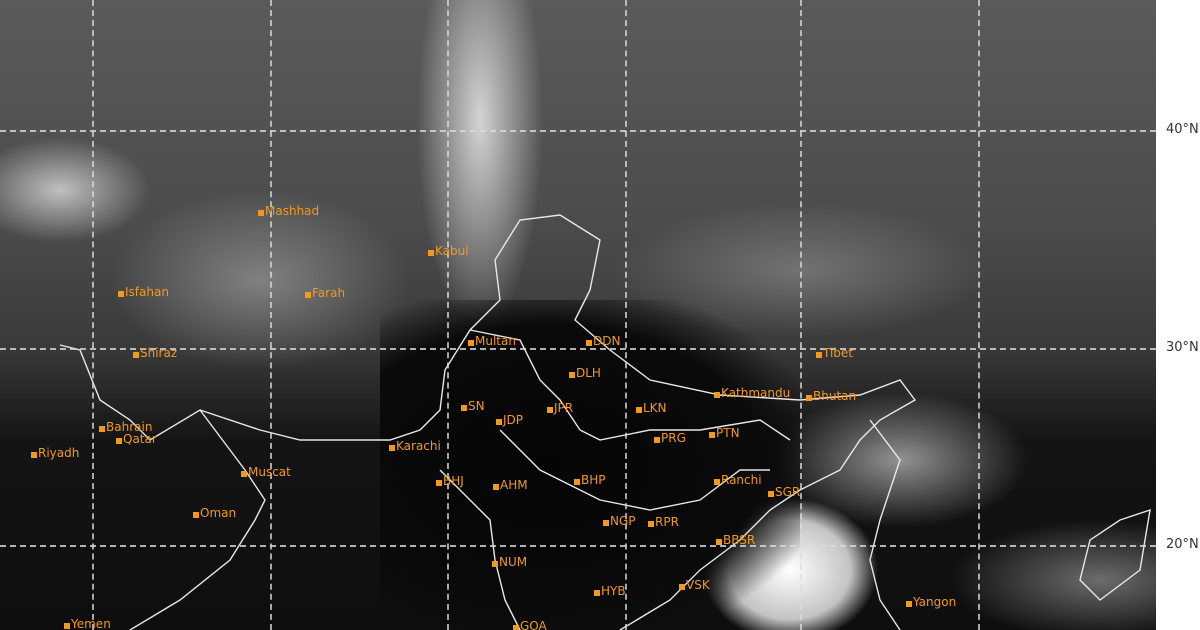 The image size is (1200, 630). What do you see at coordinates (533, 624) in the screenshot?
I see `city-name: GOA` at bounding box center [533, 624].